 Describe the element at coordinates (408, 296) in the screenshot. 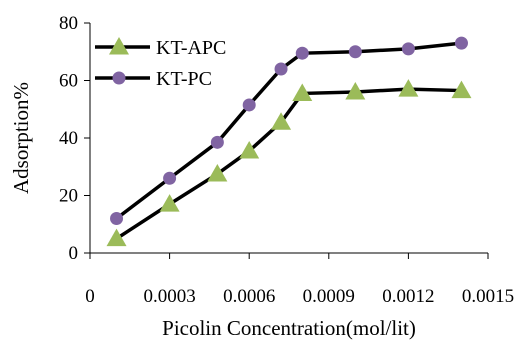

I see `x-tick-label: 0.0012` at that location.